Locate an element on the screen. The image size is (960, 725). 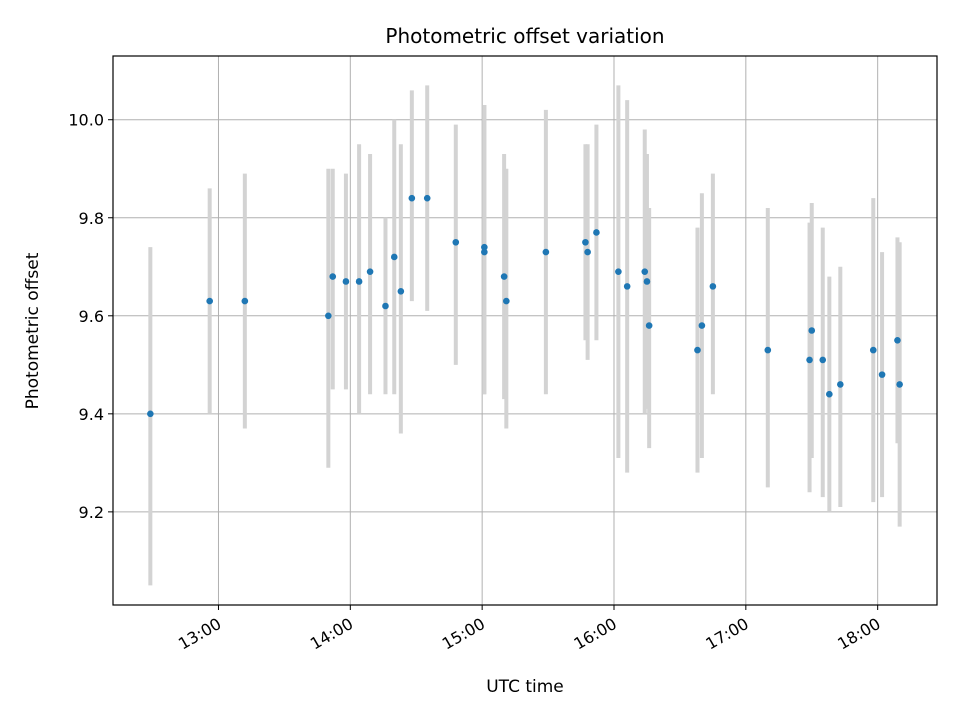
y-tick-label: 10.0 is located at coordinates (86, 120).